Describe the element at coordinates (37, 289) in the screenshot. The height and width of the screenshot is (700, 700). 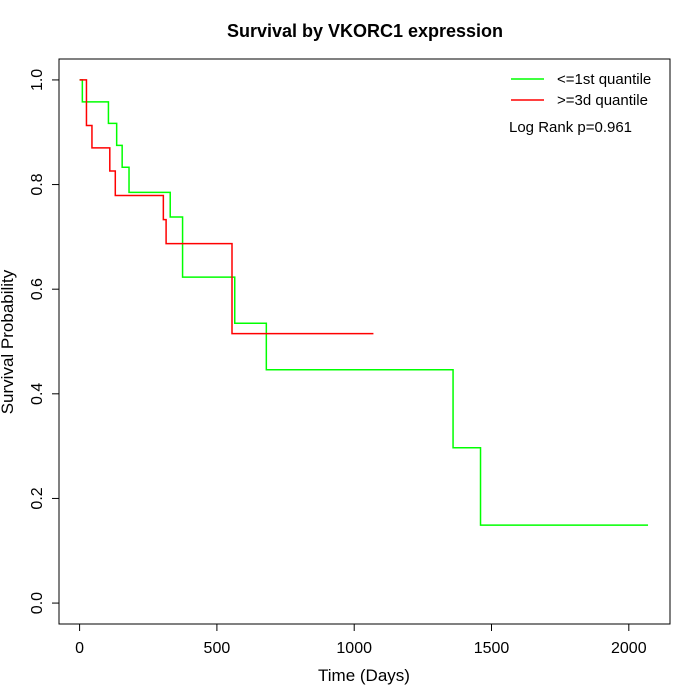
I see `y-tick-label: 0.6` at that location.